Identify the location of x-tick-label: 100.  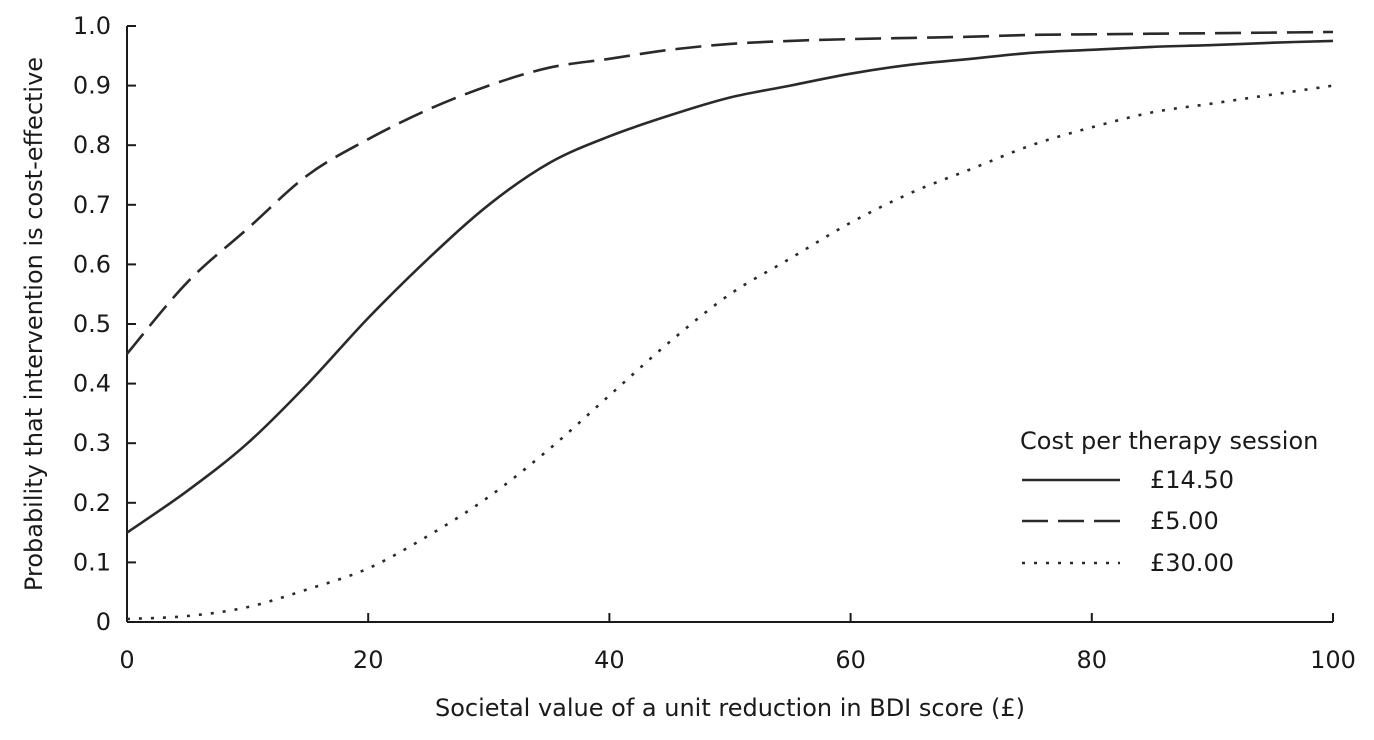
(1333, 660).